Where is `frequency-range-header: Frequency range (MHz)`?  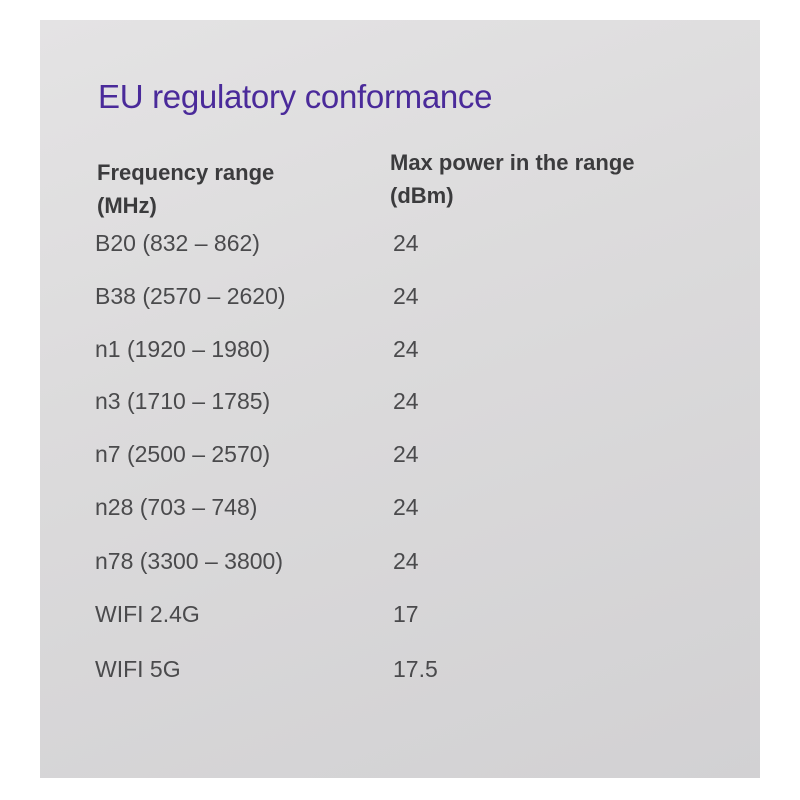 frequency-range-header: Frequency range (MHz) is located at coordinates (185, 189).